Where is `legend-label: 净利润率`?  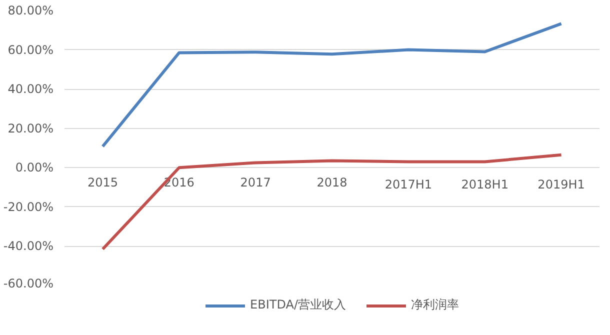
legend-label: 净利润率 is located at coordinates (434, 305).